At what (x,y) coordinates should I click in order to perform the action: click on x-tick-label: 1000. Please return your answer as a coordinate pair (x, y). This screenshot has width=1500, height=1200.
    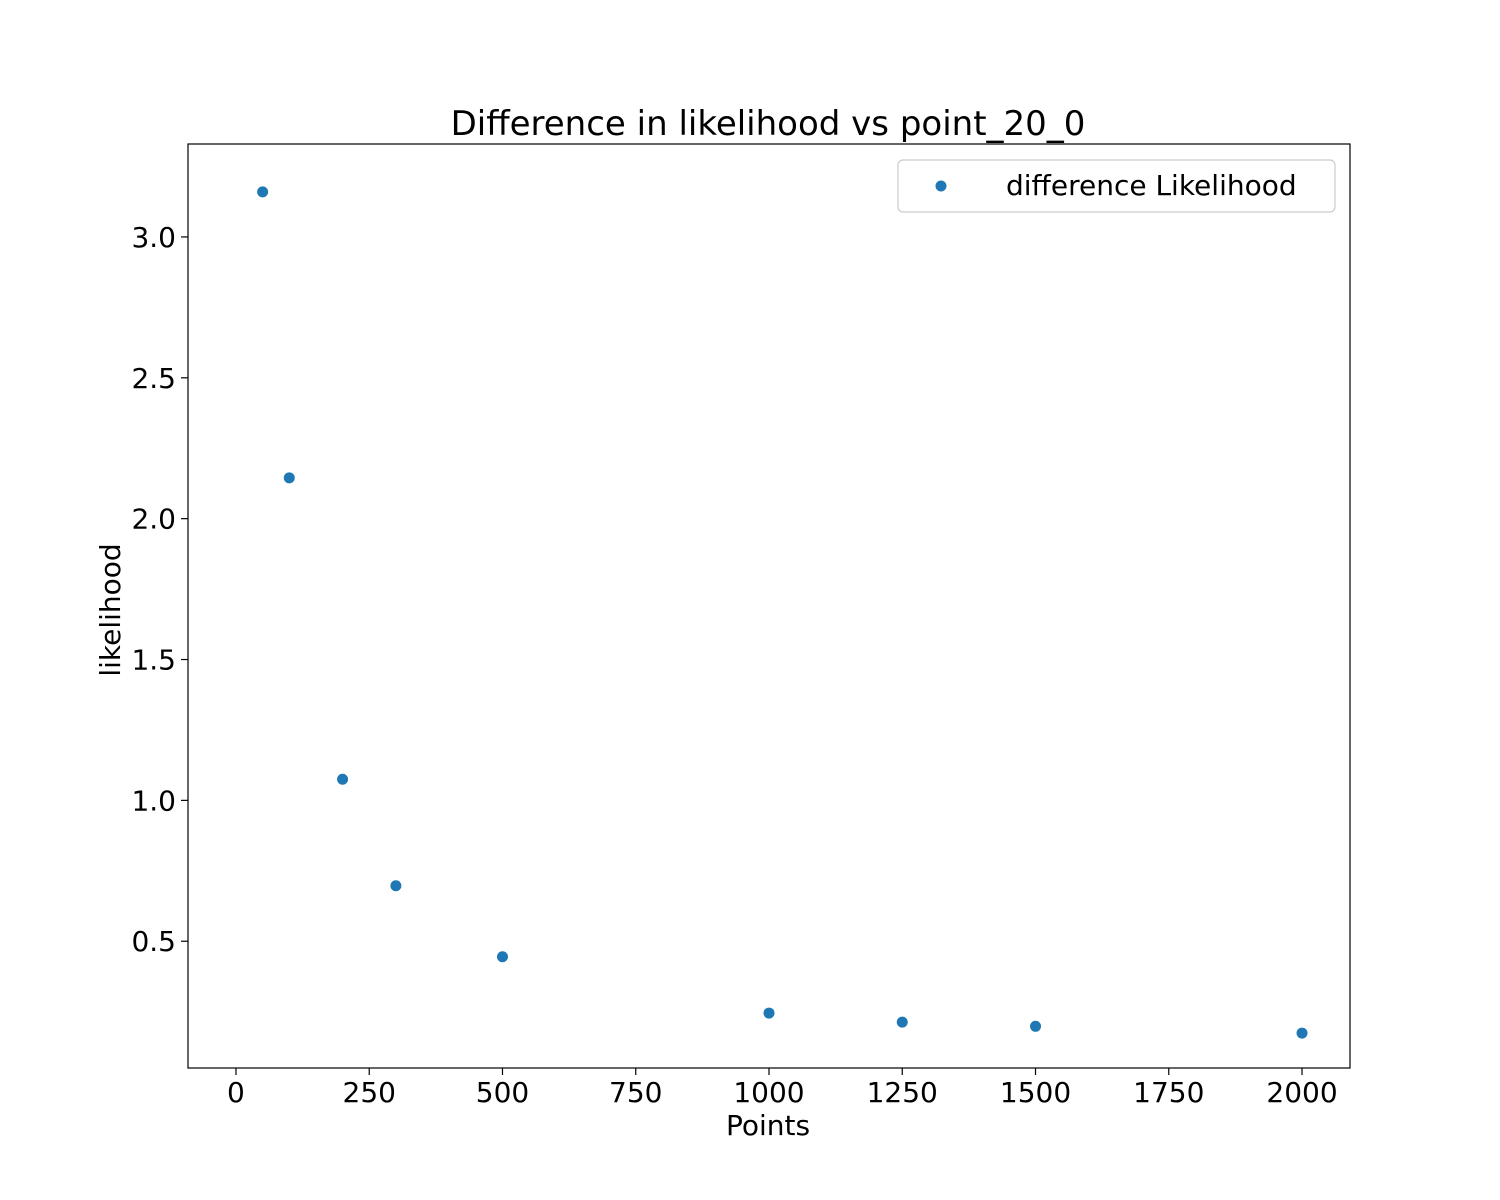
    Looking at the image, I should click on (768, 1092).